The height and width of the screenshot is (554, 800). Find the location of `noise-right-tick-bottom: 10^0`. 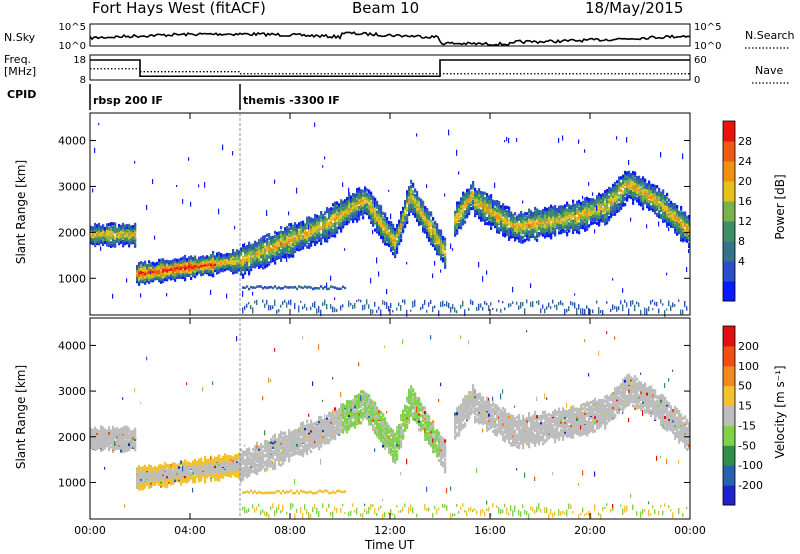

noise-right-tick-bottom: 10^0 is located at coordinates (707, 46).